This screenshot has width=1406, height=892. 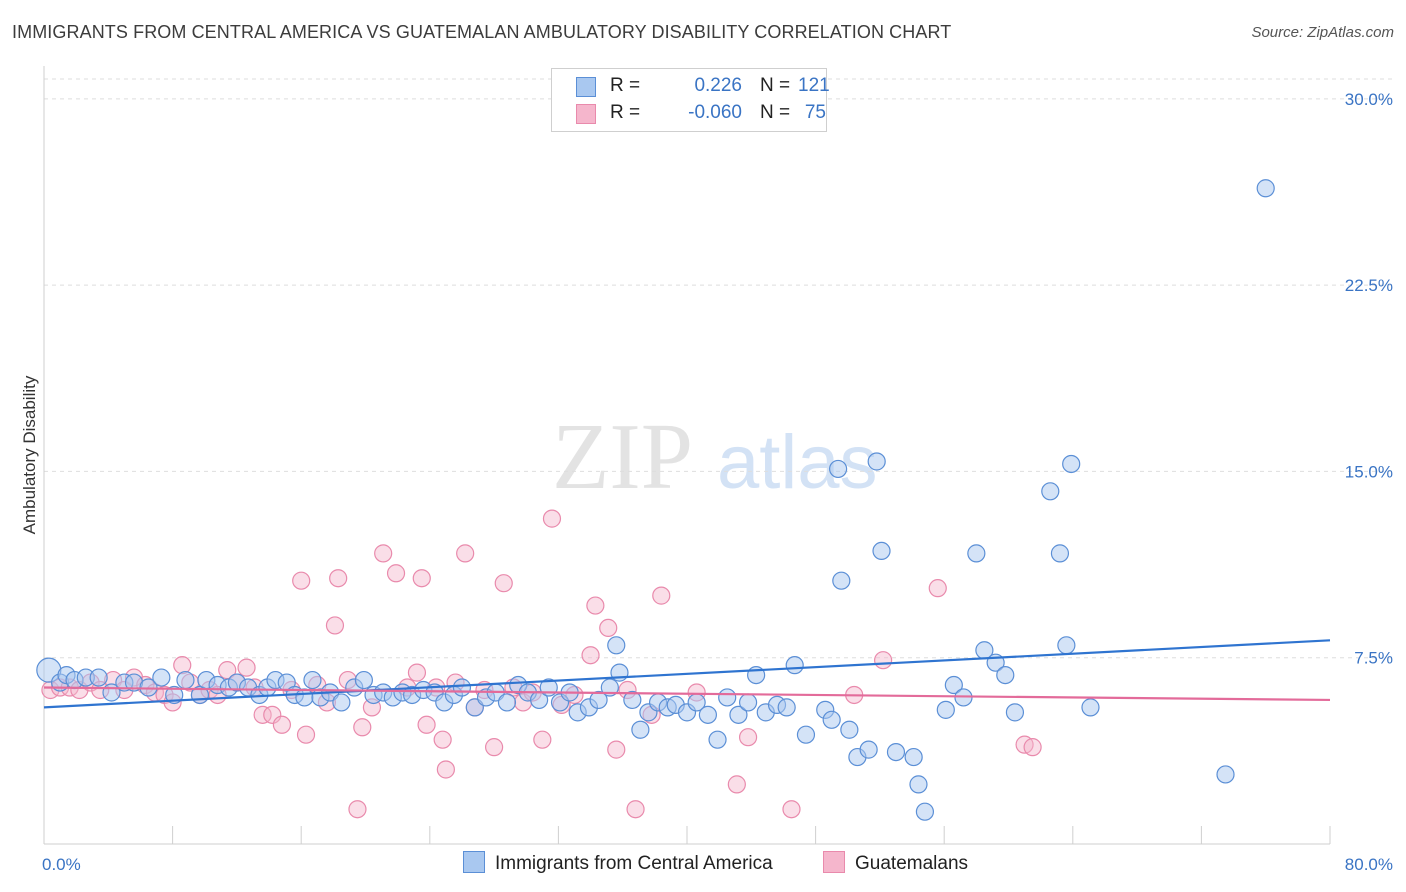 I want to click on legend-label-central-america: Immigrants from Central America, so click(x=634, y=863).